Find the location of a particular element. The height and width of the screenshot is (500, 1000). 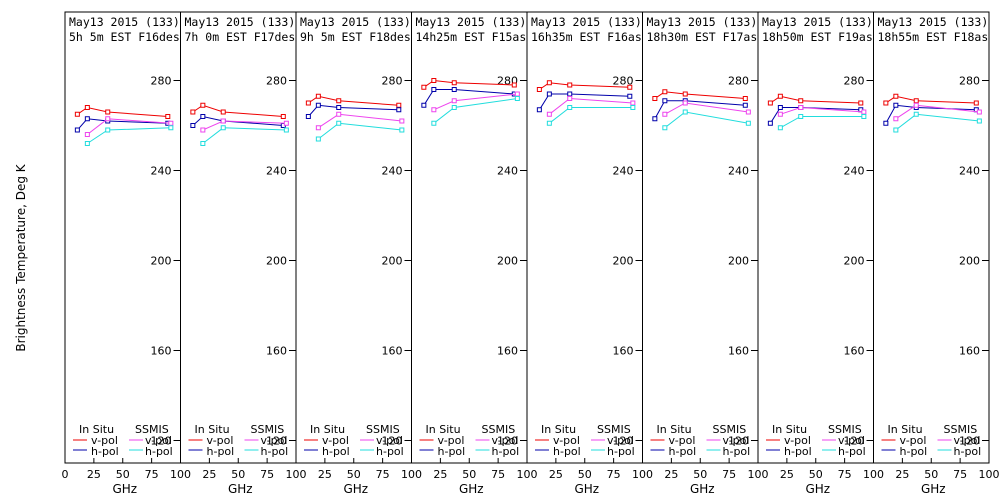

y-tick-label-3-280: 280 is located at coordinates (392, 81).